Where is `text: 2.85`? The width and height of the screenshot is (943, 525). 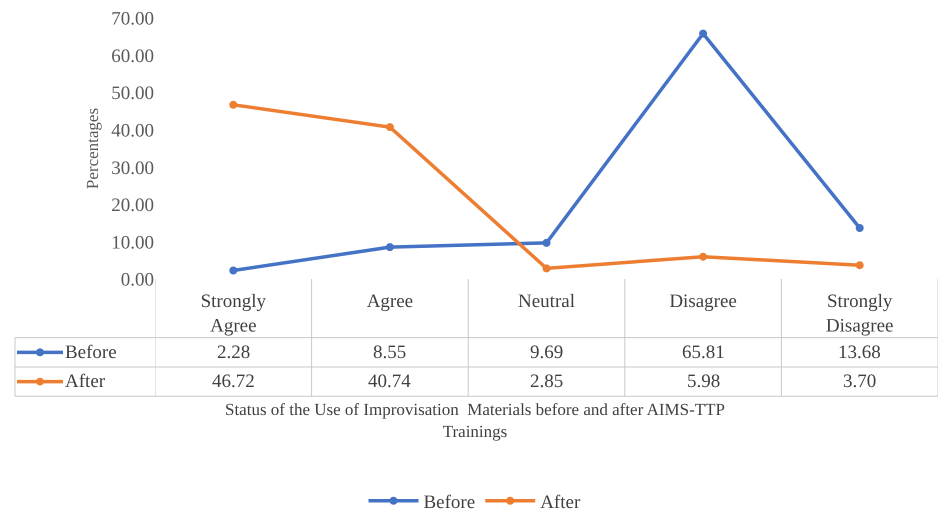 text: 2.85 is located at coordinates (547, 381).